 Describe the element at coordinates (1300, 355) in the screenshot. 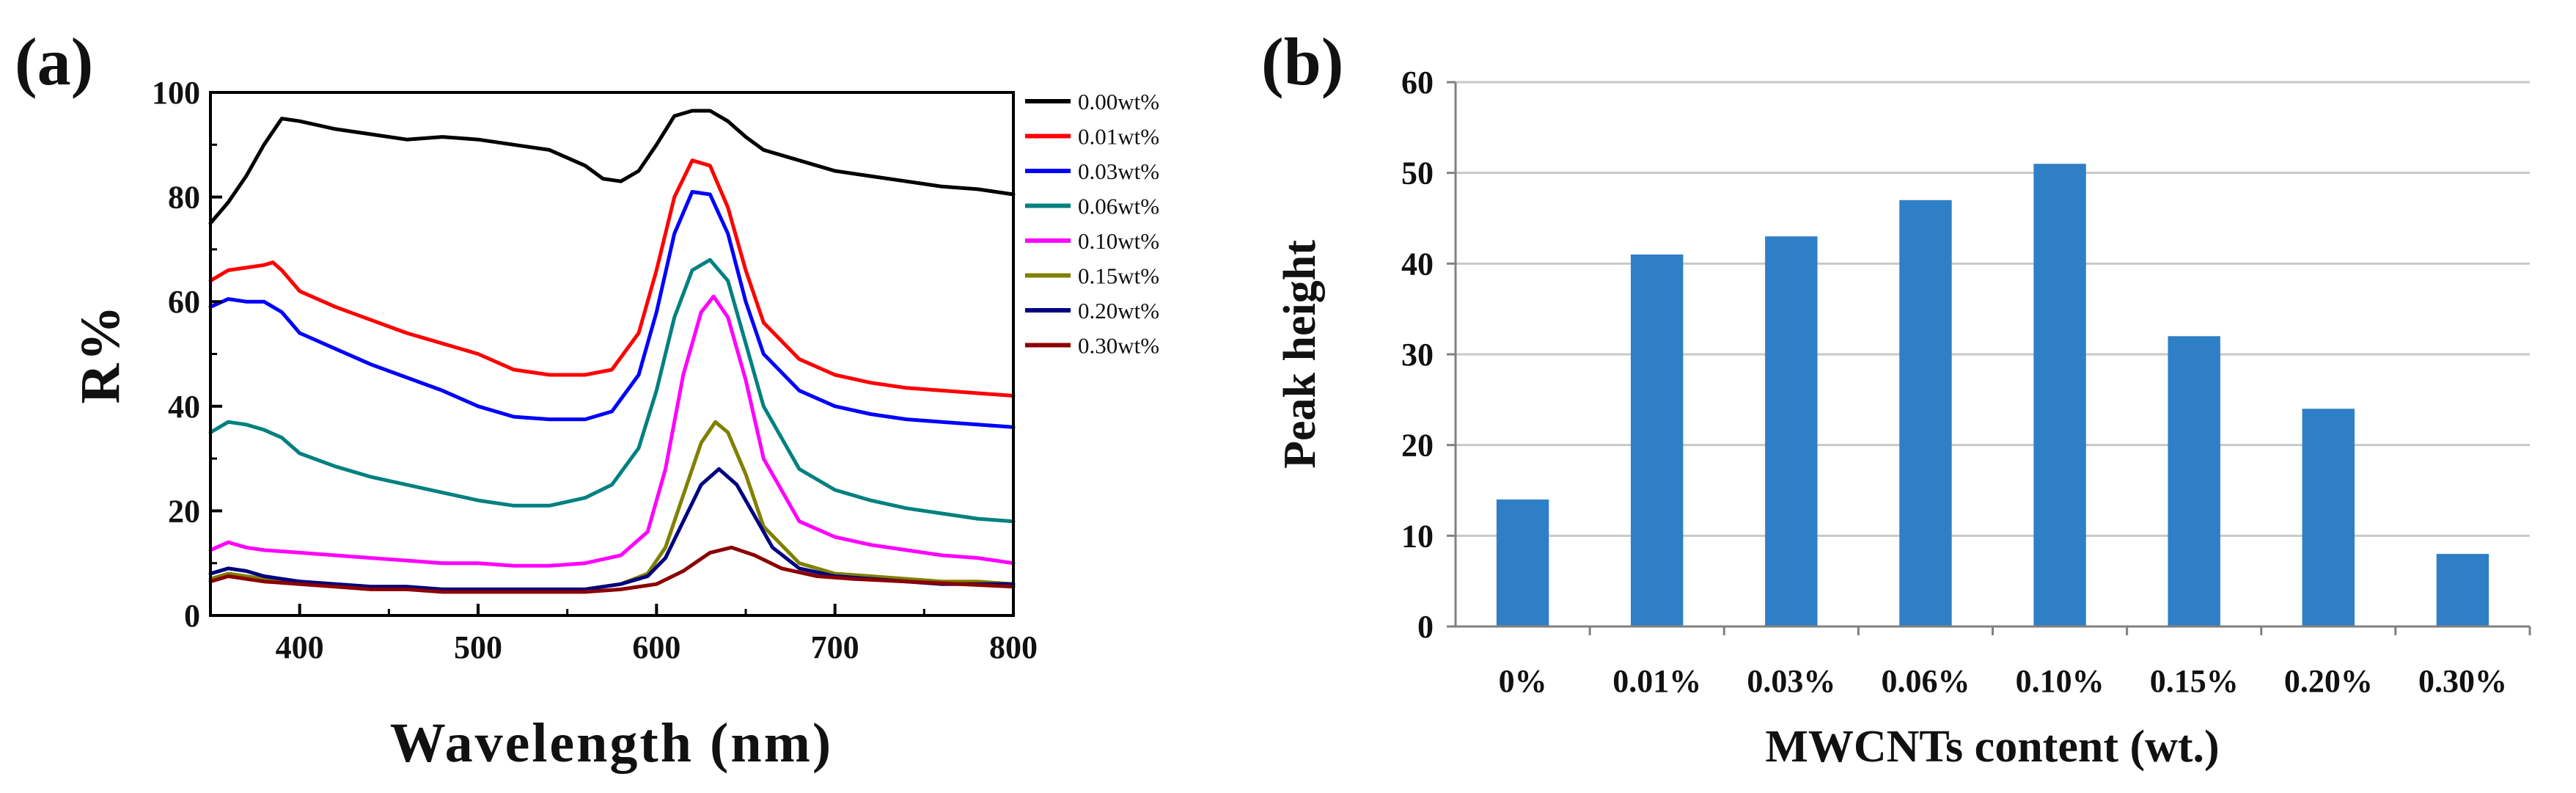

I see `panel-b-ylabel: Peak height` at that location.